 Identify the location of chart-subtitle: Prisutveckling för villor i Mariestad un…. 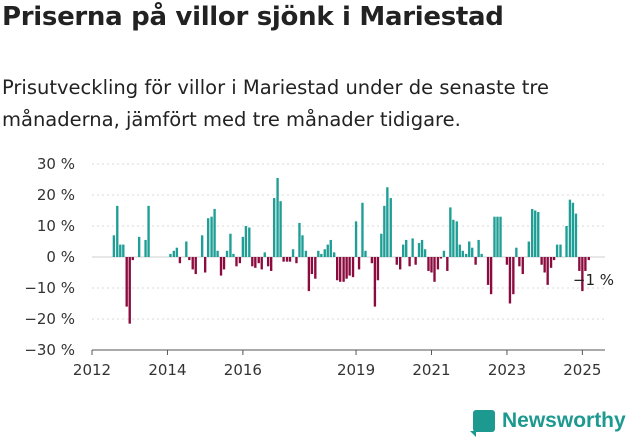
(276, 103).